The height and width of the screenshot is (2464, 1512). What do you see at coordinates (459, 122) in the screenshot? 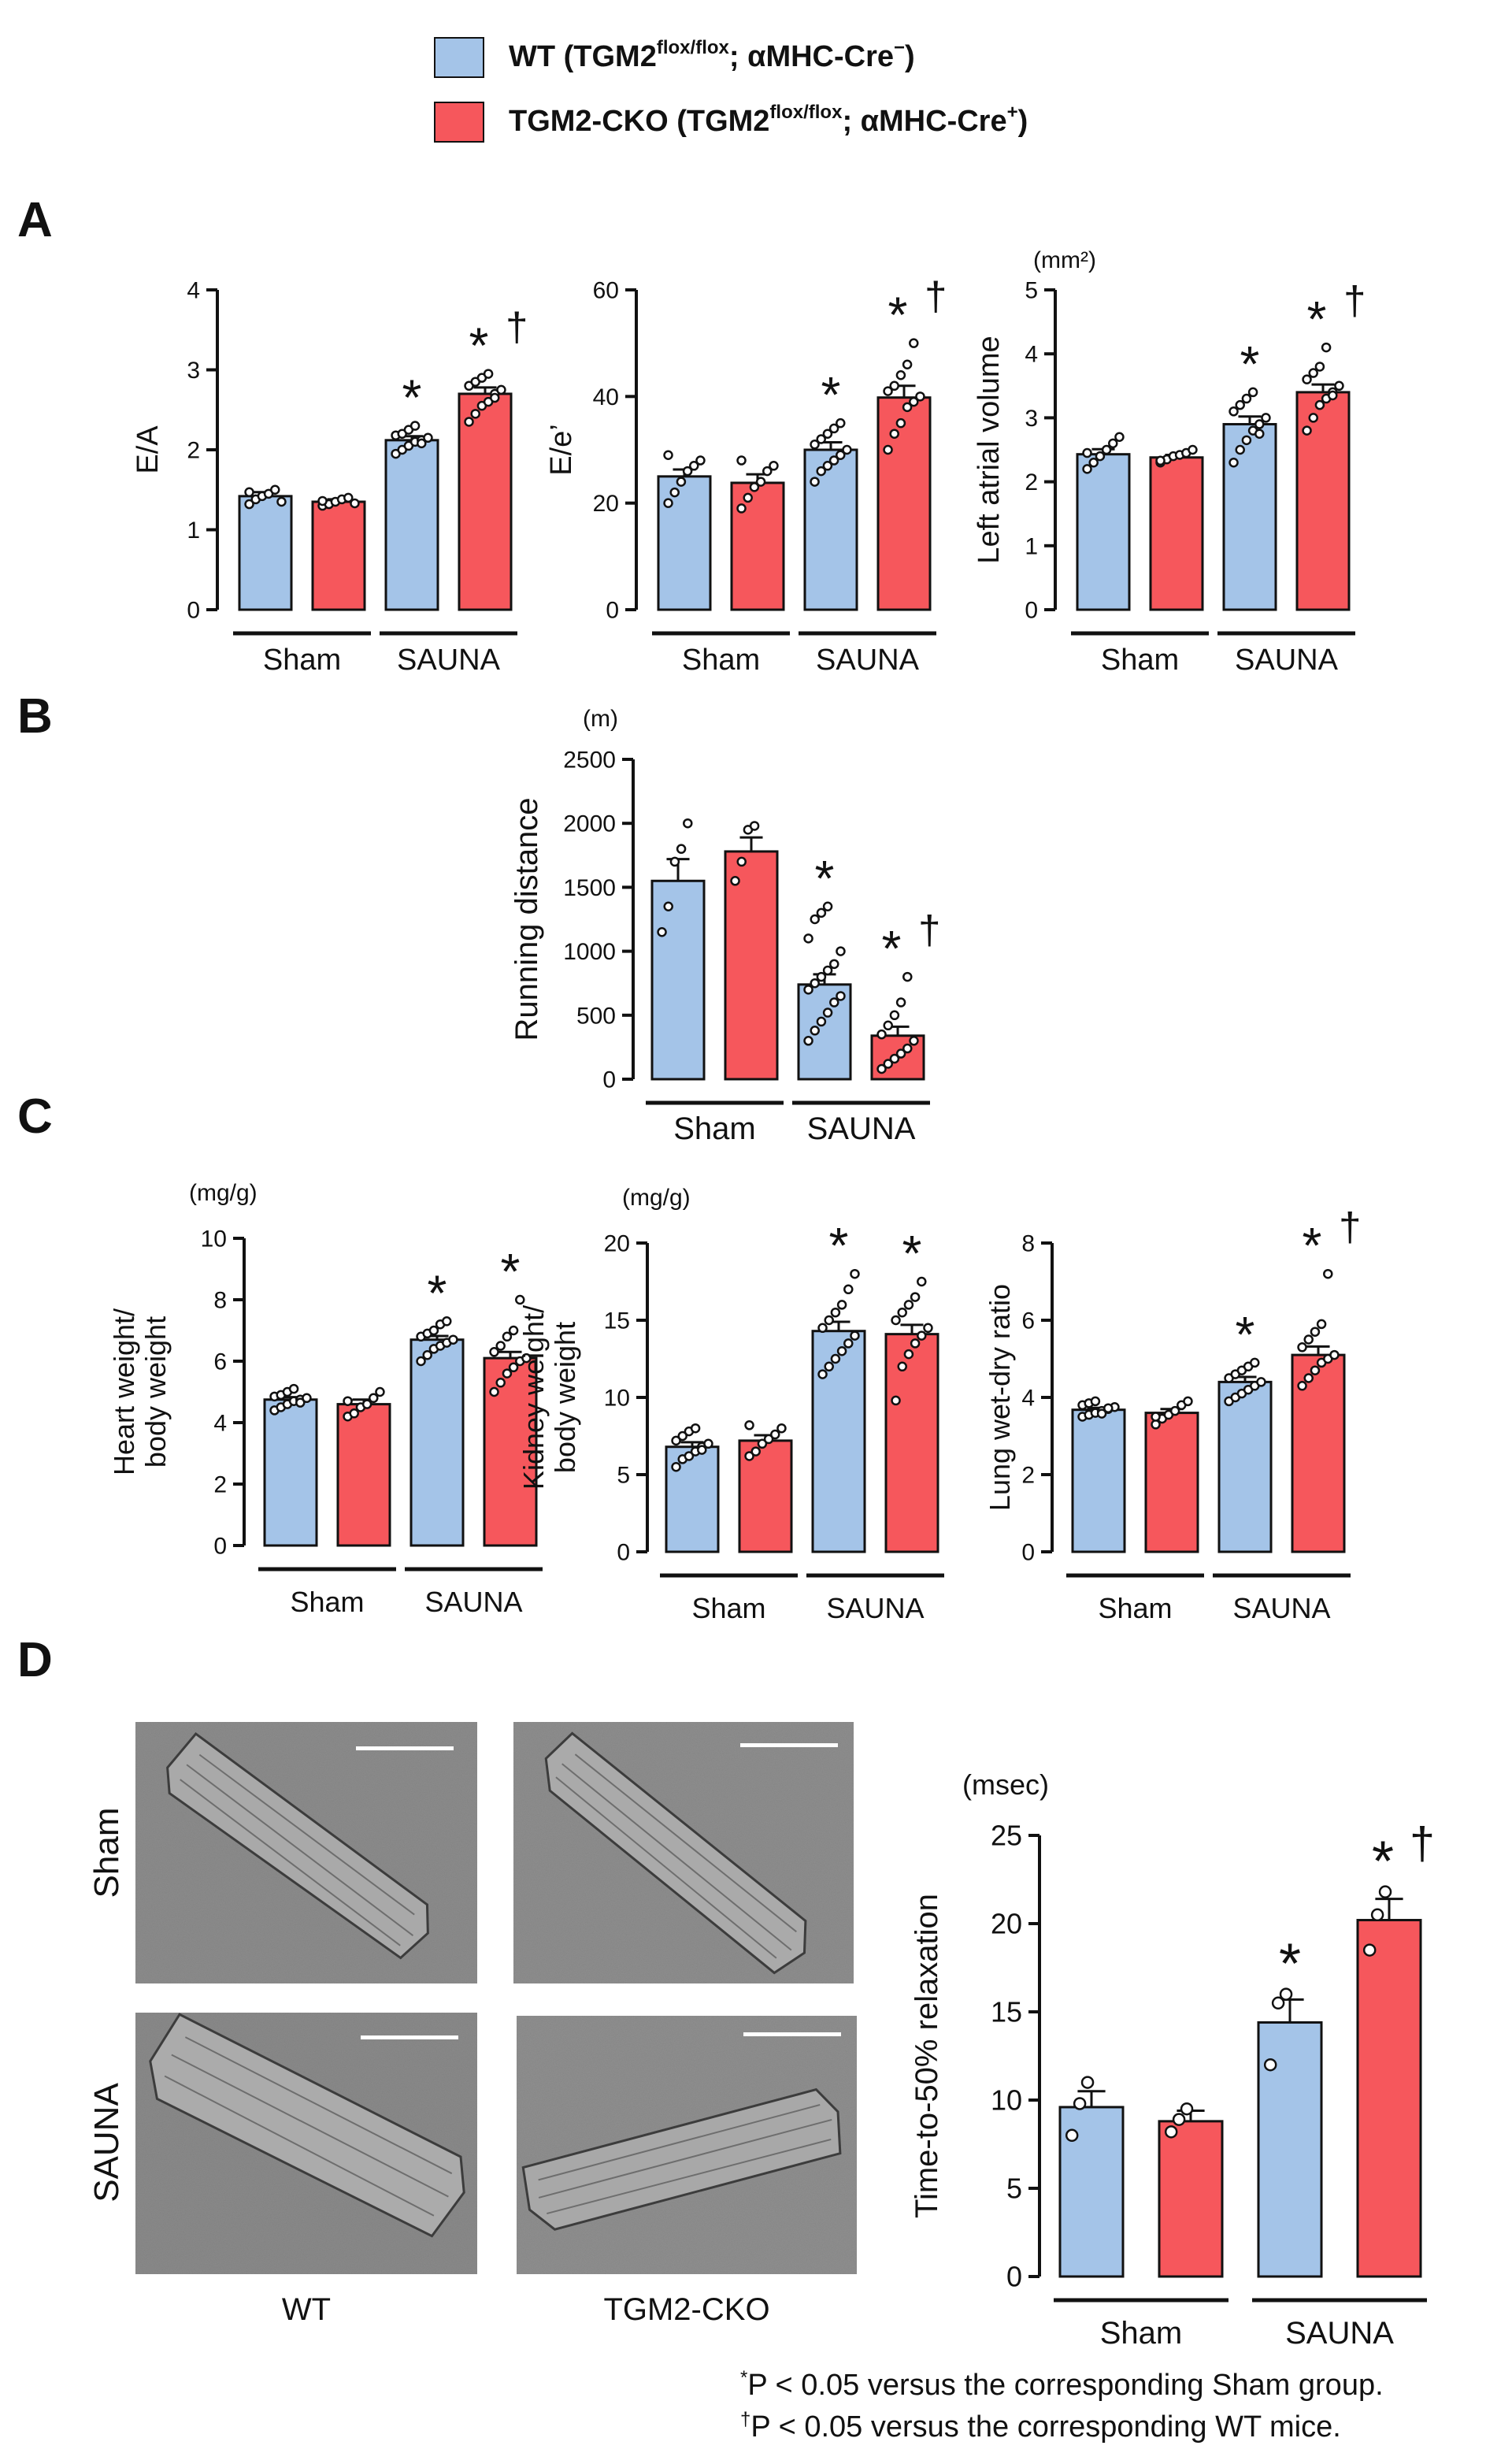
I see `legend-swatch-cko` at bounding box center [459, 122].